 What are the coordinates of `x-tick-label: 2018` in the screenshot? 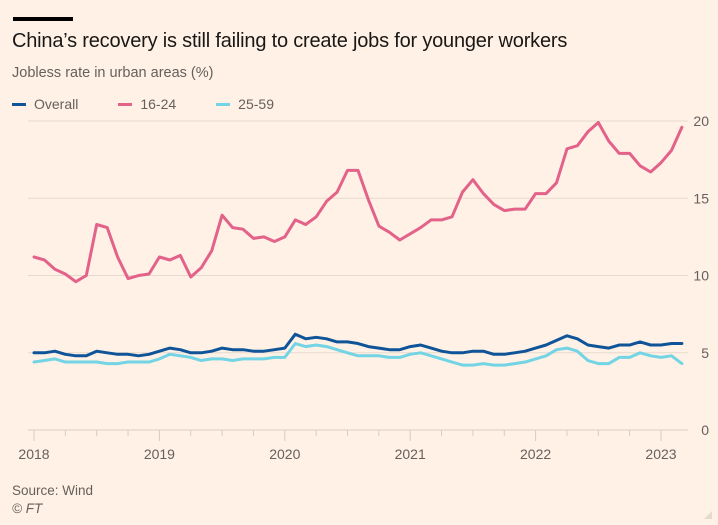 It's located at (33, 454).